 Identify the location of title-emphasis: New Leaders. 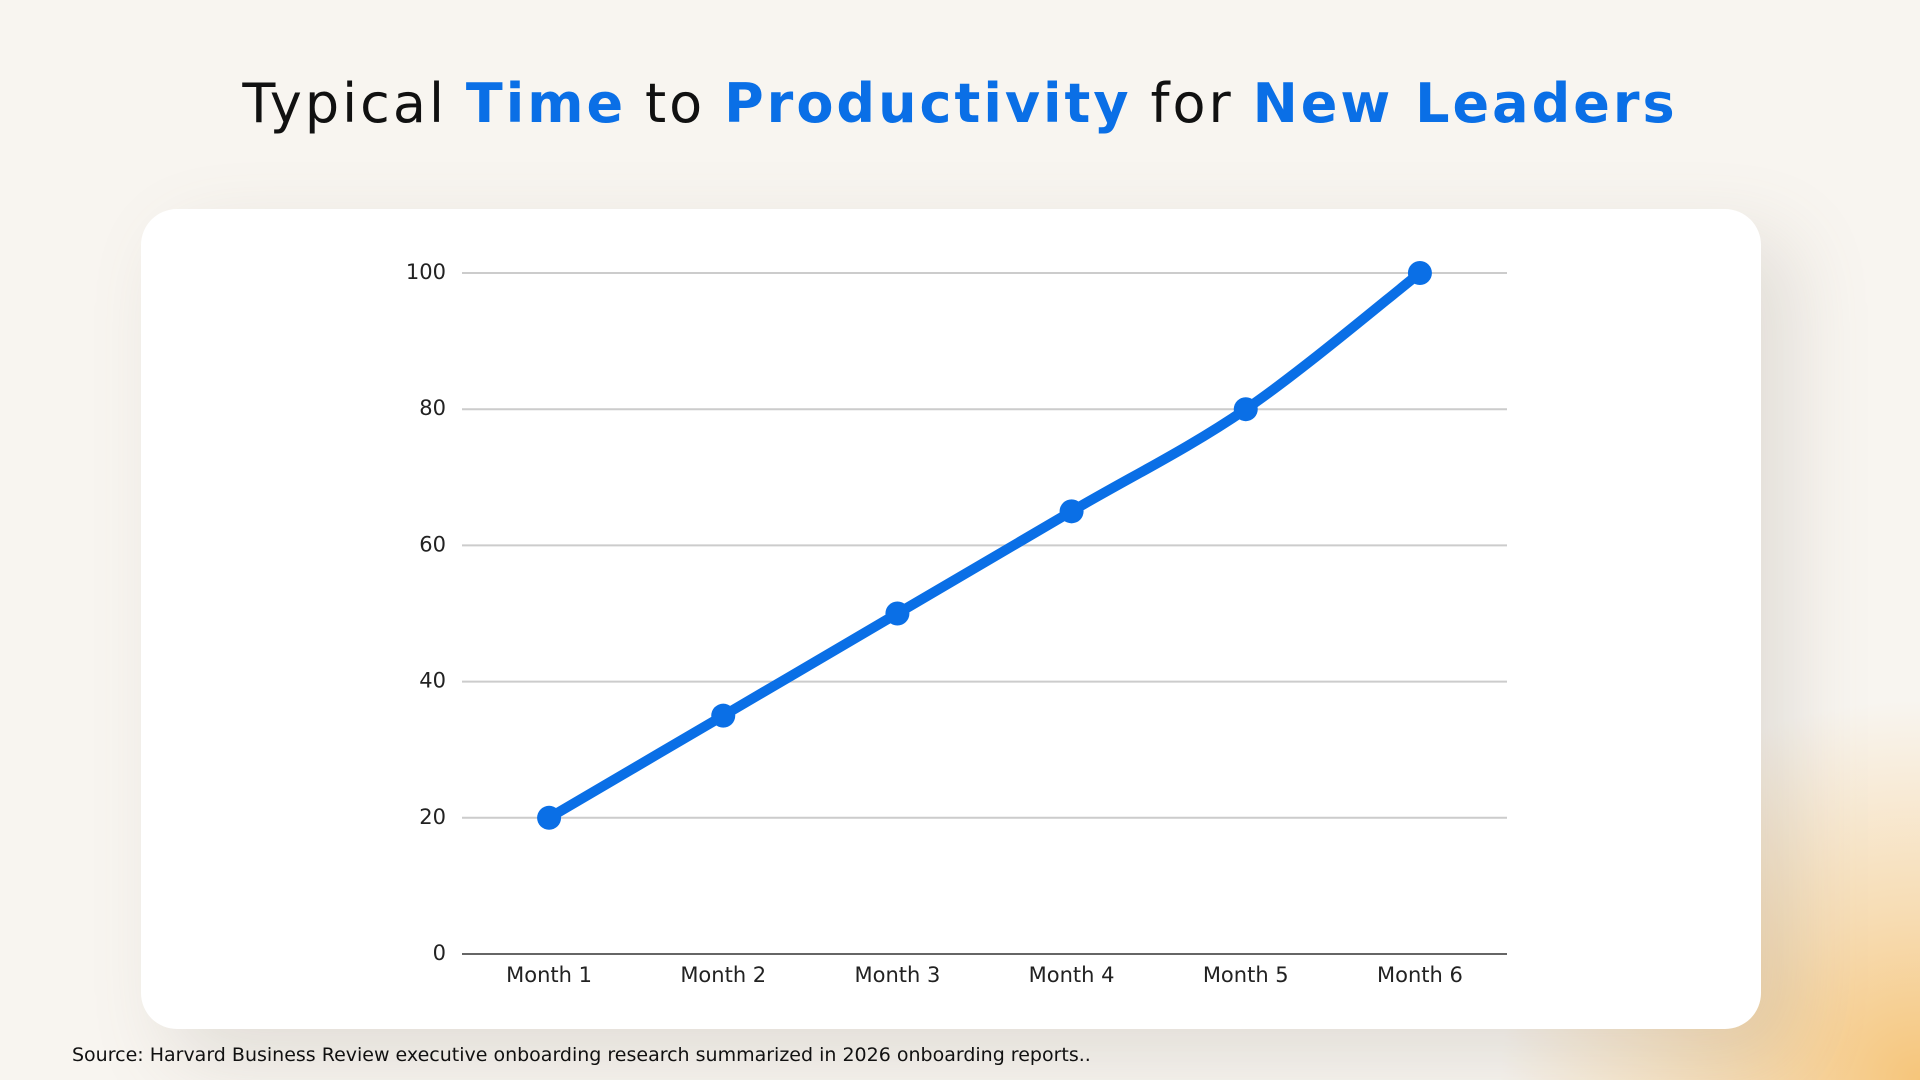
(1465, 103).